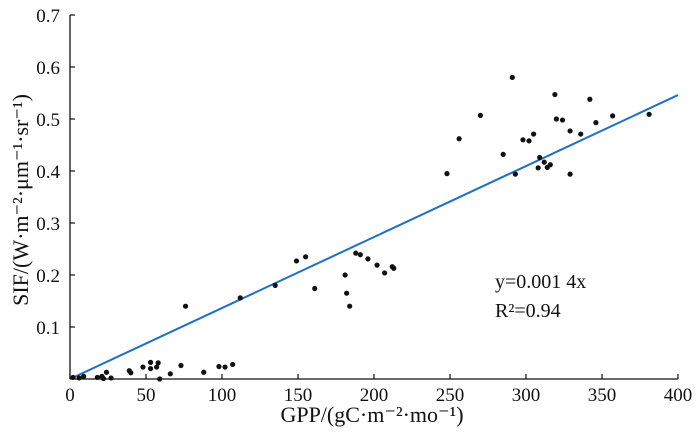 The image size is (700, 435). I want to click on y-tick-label: 0.2, so click(48, 276).